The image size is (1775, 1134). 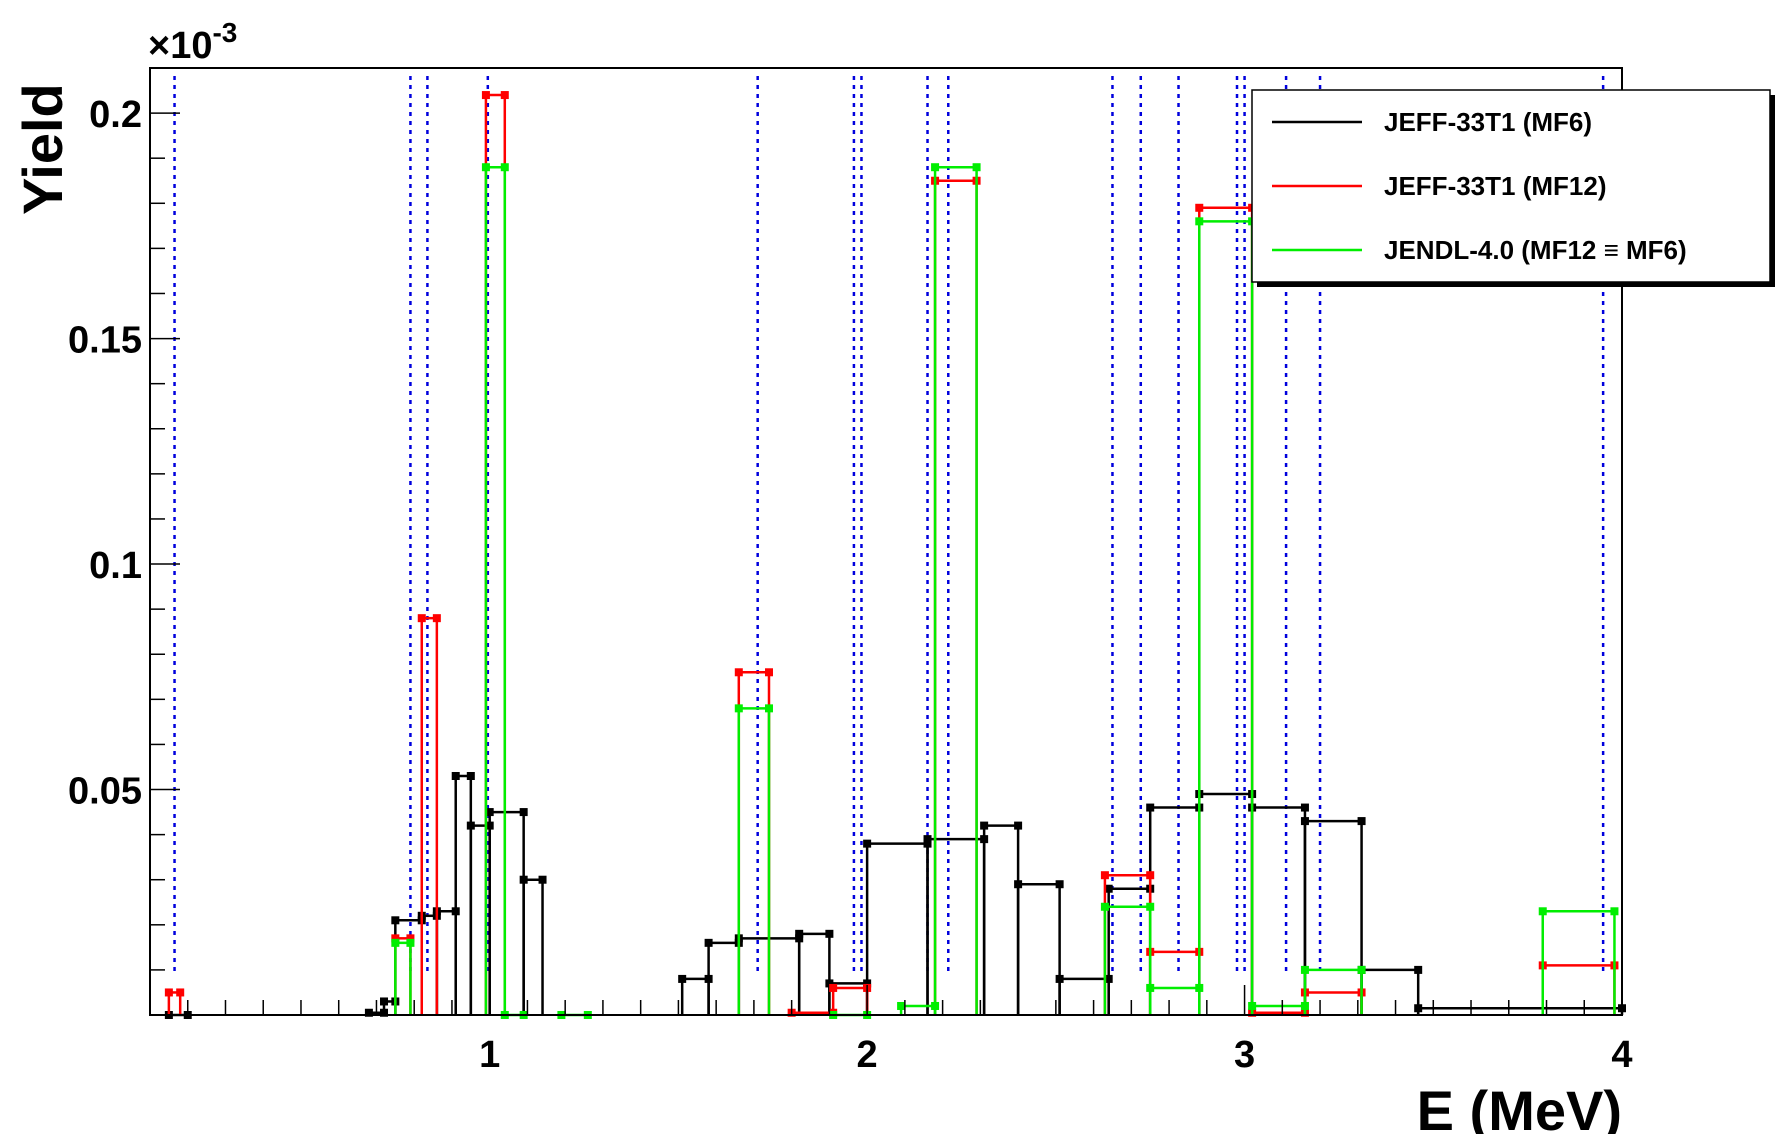 I want to click on legend-label: JEFF-33T1 (MF12), so click(x=1495, y=186).